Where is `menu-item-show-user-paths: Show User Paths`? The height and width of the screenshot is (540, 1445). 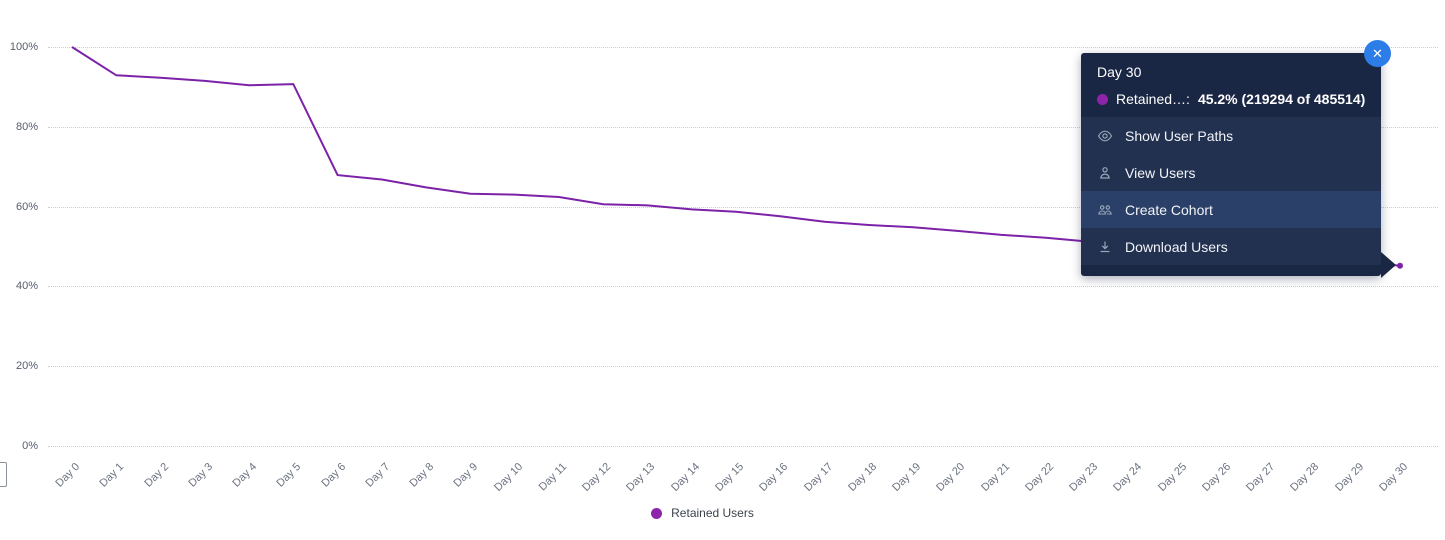
menu-item-show-user-paths: Show User Paths is located at coordinates (1231, 135).